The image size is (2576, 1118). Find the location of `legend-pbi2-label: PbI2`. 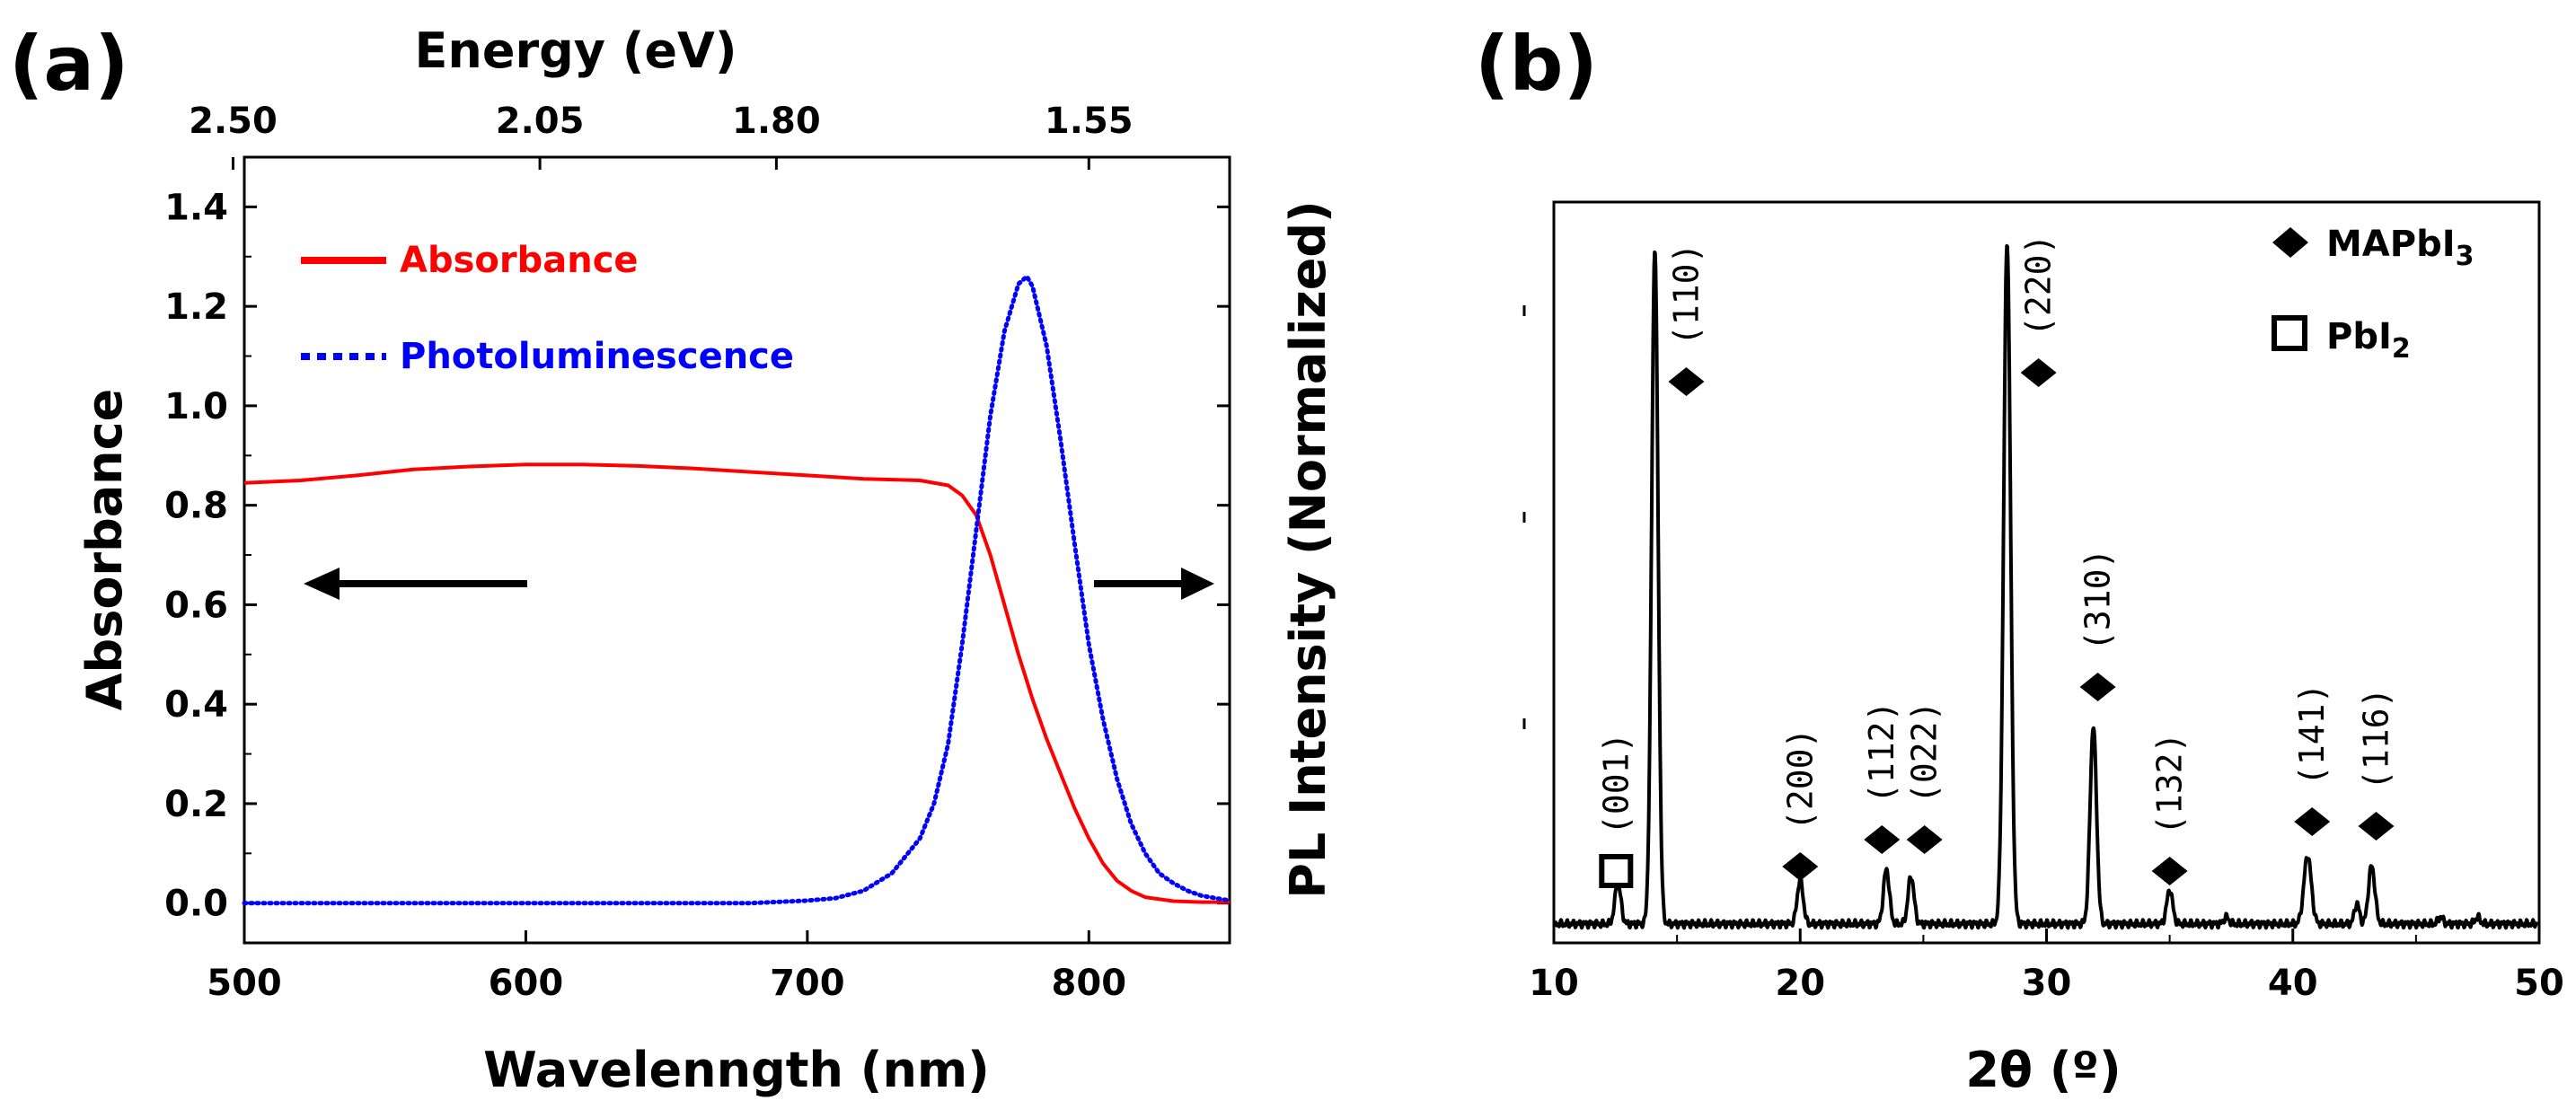

legend-pbi2-label: PbI2 is located at coordinates (2368, 340).